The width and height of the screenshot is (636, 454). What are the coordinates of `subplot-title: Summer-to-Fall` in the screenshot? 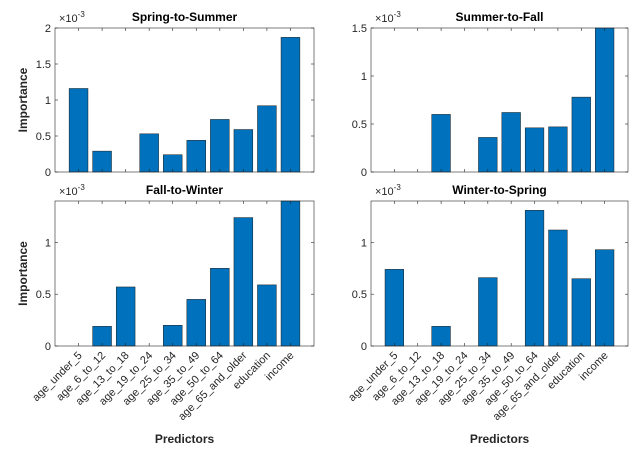 It's located at (499, 17).